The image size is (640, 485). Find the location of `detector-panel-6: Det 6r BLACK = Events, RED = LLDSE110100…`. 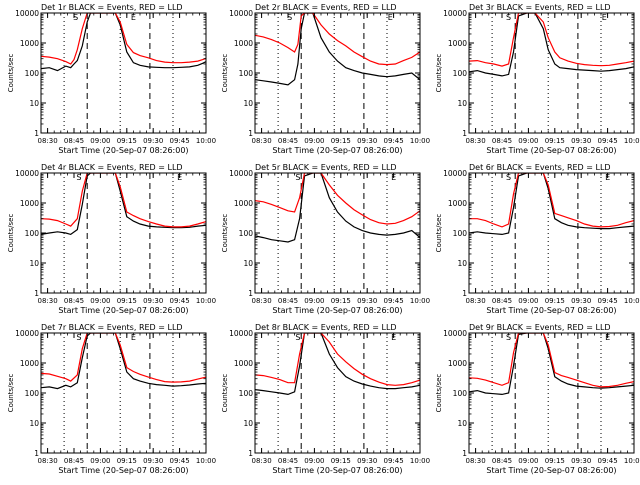

detector-panel-6: Det 6r BLACK = Events, RED = LLDSE110100… is located at coordinates (537, 239).